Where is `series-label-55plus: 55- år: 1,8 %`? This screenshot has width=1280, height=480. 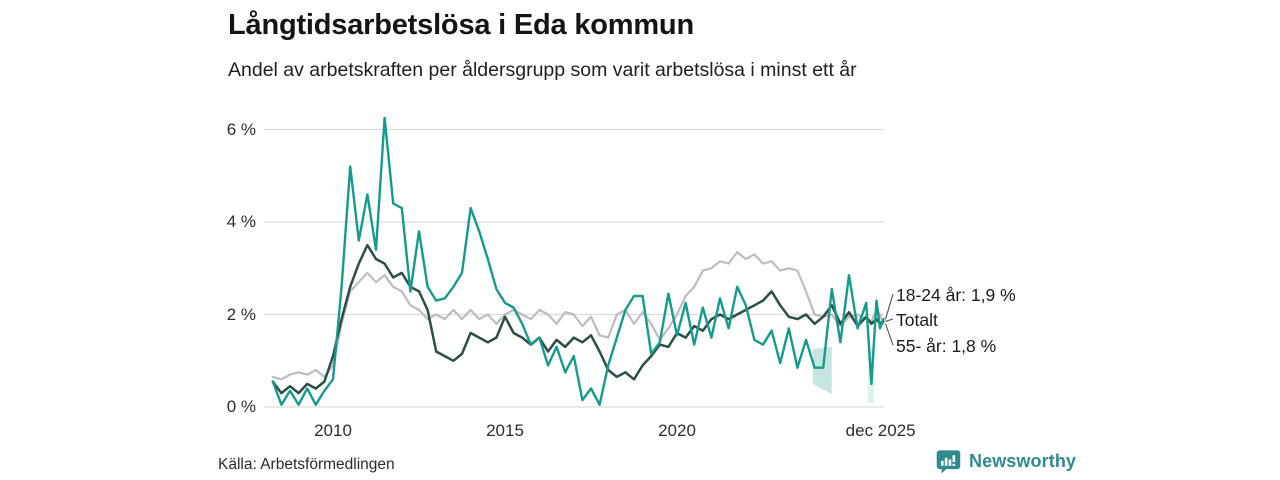
series-label-55plus: 55- år: 1,8 % is located at coordinates (946, 346).